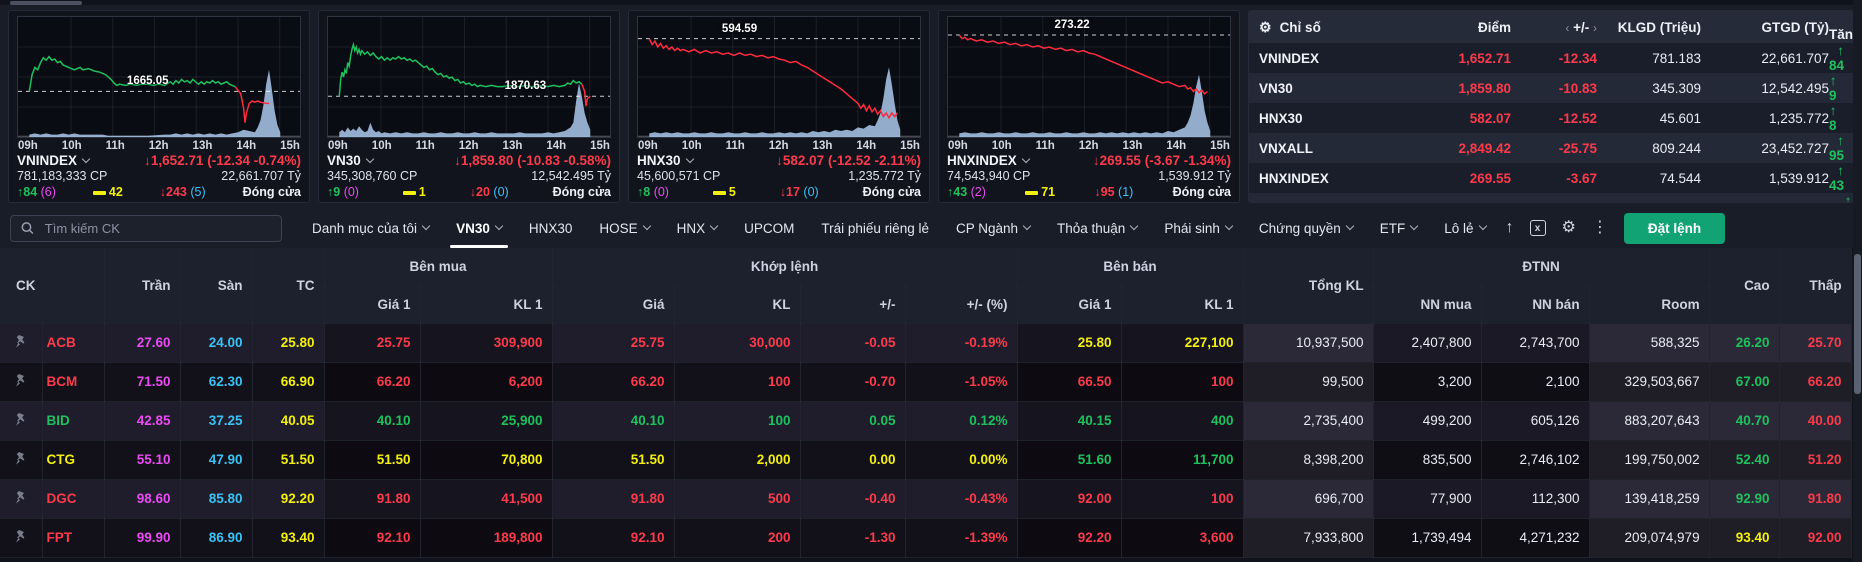  I want to click on price-cell: 25.80, so click(288, 343).